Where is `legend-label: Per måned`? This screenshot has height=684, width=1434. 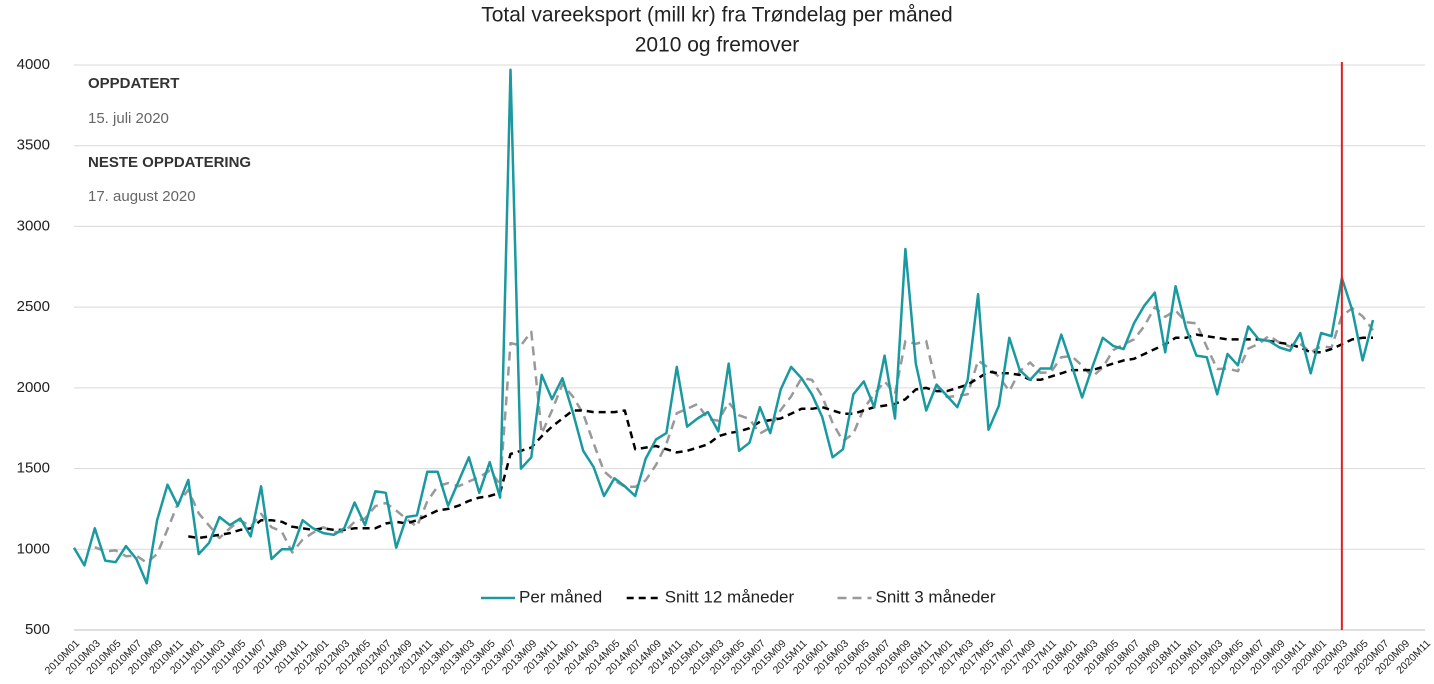 legend-label: Per måned is located at coordinates (560, 596).